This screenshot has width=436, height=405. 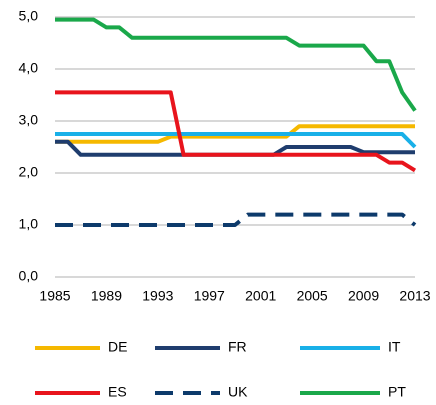 What do you see at coordinates (363, 296) in the screenshot?
I see `x-tick-label: 2009` at bounding box center [363, 296].